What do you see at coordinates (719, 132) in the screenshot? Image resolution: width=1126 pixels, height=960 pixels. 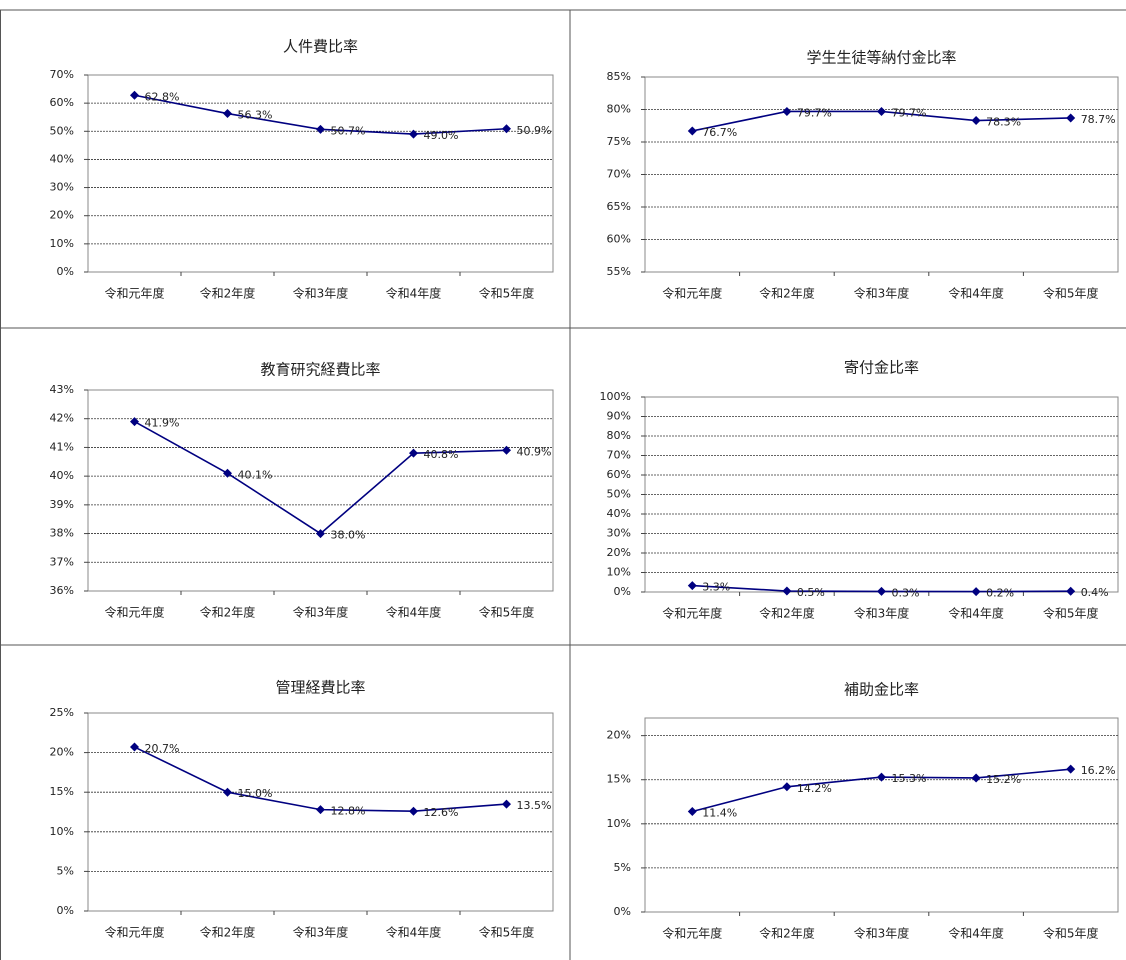 I see `data-label: 76.7%` at bounding box center [719, 132].